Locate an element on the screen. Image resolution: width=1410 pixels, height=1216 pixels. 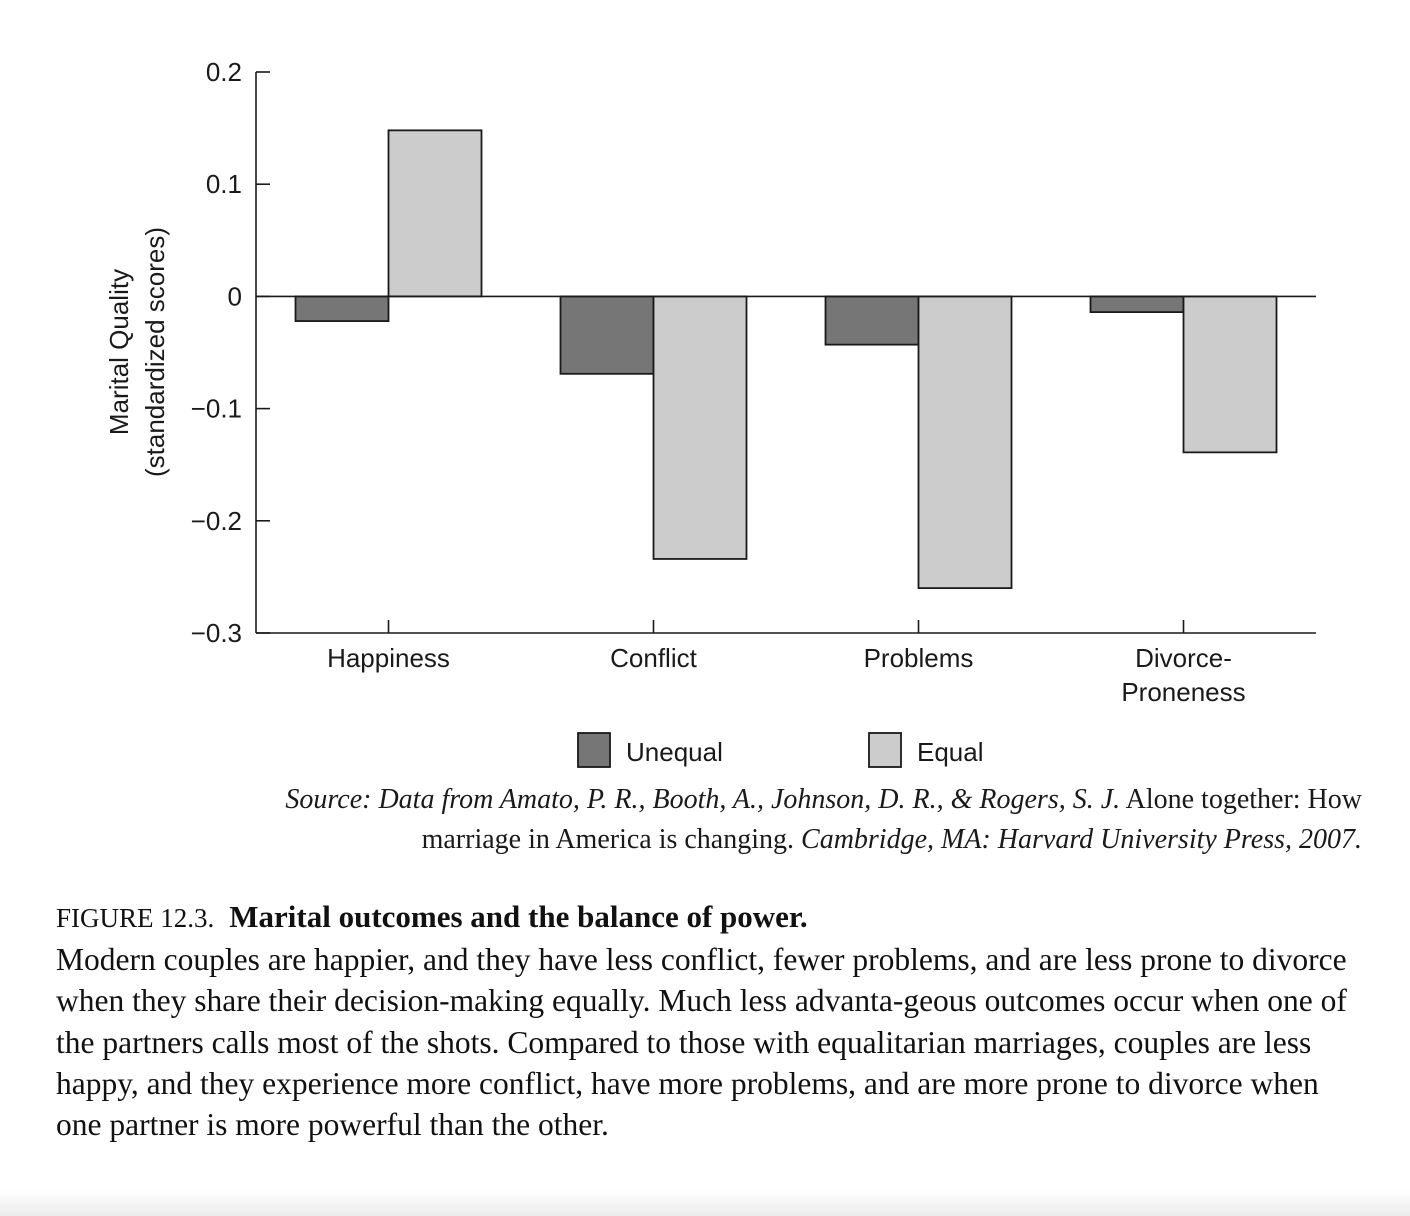
source-roman-2: marriage in America is changing. is located at coordinates (608, 839).